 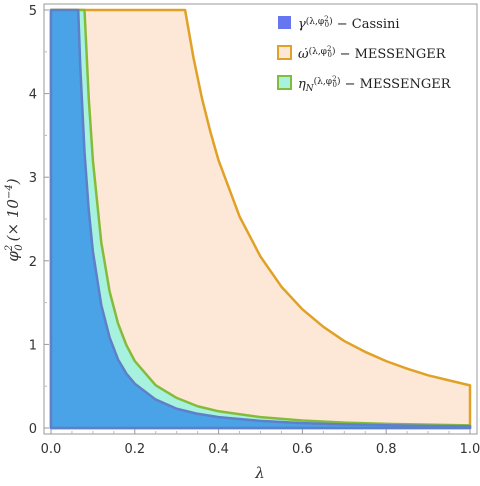 I want to click on y-tick-label: 3, so click(x=33, y=178).